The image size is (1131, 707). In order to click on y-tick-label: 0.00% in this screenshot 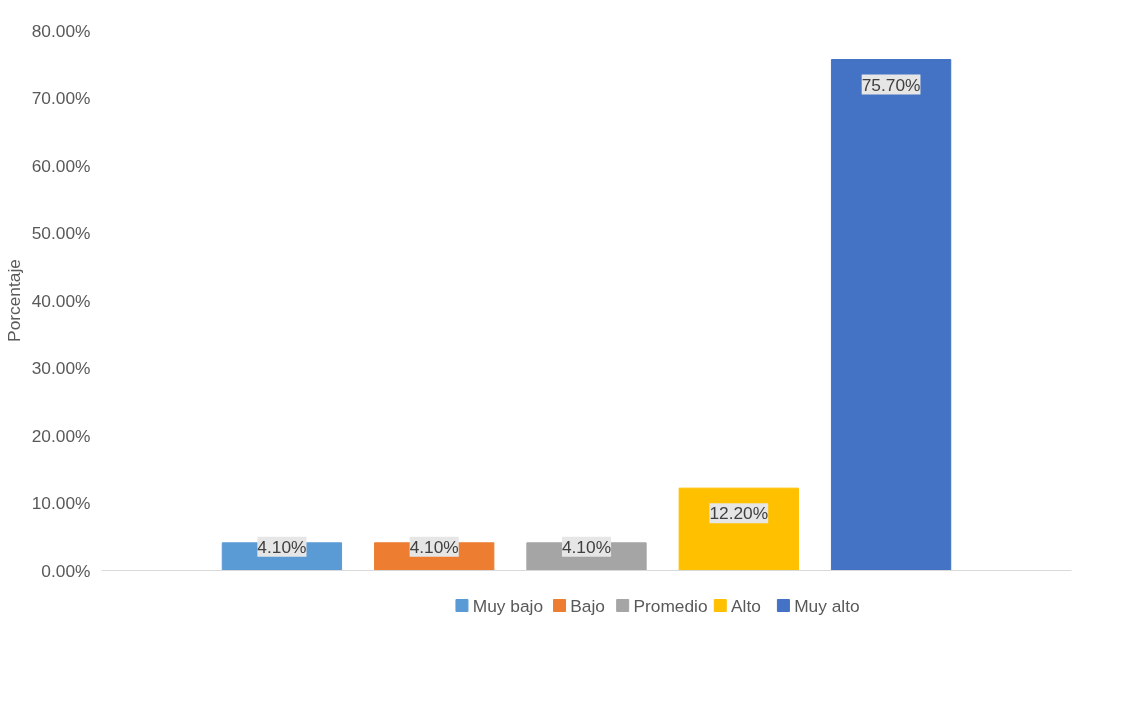, I will do `click(66, 570)`.